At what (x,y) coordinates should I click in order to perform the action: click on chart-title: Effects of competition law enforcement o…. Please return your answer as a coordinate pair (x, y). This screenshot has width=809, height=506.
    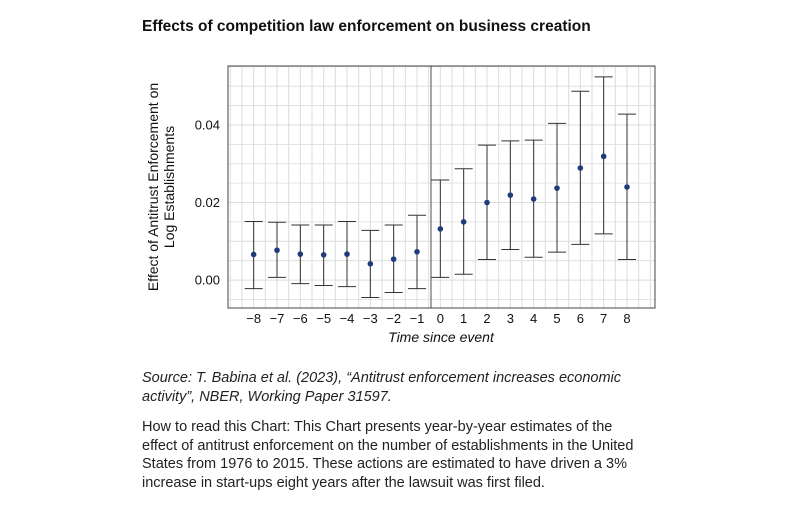
    Looking at the image, I should click on (366, 26).